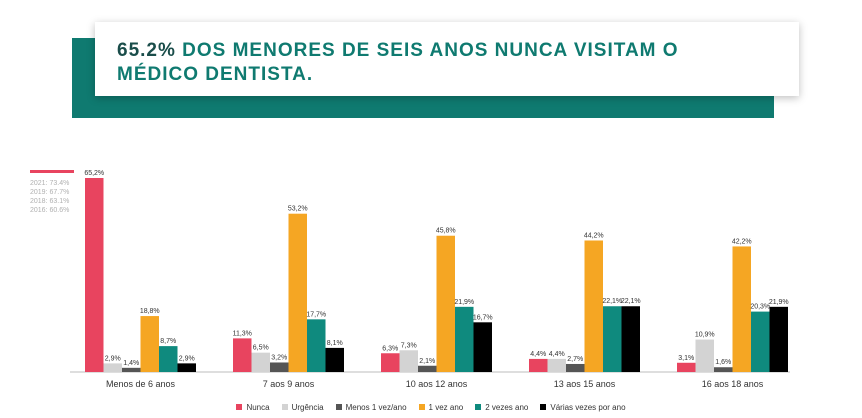 The width and height of the screenshot is (862, 418). Describe the element at coordinates (760, 307) in the screenshot. I see `data-label: 20,3%` at that location.